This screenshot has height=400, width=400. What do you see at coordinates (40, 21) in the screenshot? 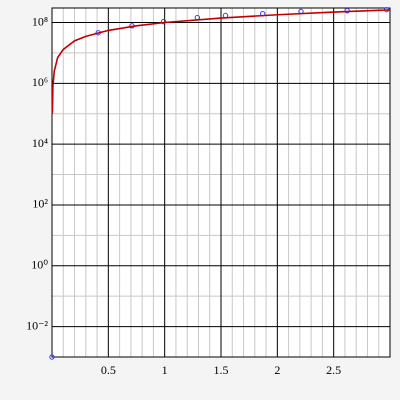
I see `y-tick-label: 10⁸` at bounding box center [40, 21].